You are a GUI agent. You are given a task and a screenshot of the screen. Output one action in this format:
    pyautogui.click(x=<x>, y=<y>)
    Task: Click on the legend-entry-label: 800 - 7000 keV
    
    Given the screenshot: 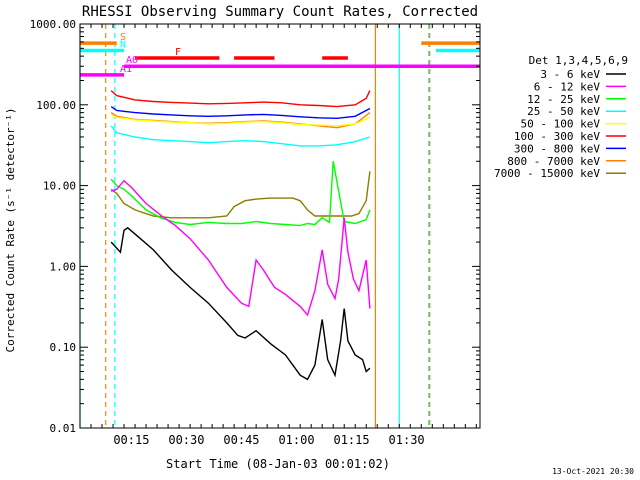 What is the action you would take?
    pyautogui.click(x=553, y=161)
    